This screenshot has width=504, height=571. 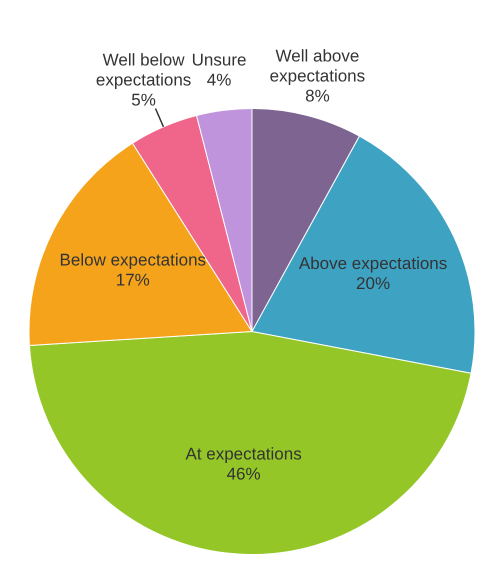 What do you see at coordinates (373, 284) in the screenshot?
I see `data-label: 20%` at bounding box center [373, 284].